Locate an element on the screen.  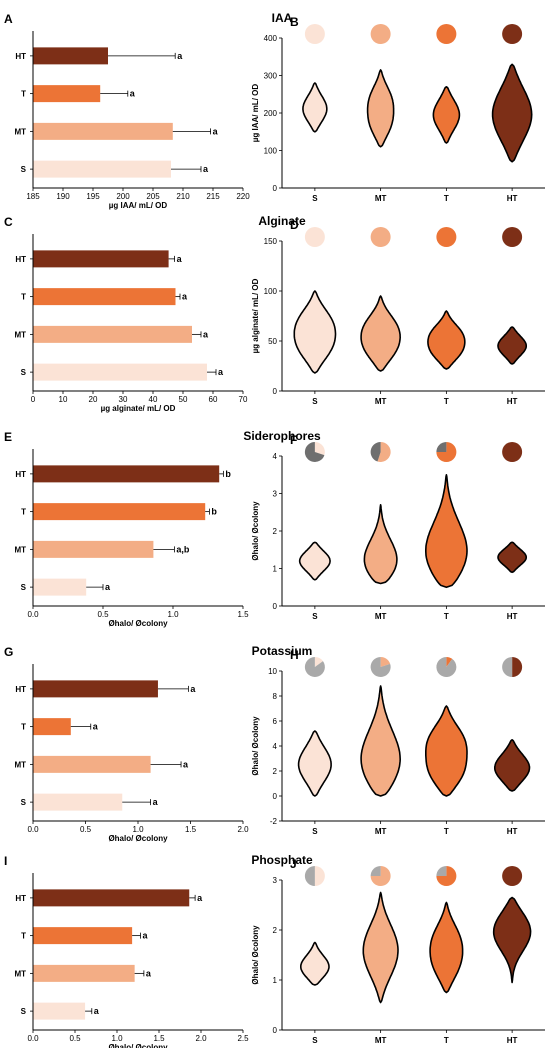
violin-panel-B: B S MT T HT 0 100 200 300 400 µg IAA/ mL/ OD is located at coordinates (398, 109).